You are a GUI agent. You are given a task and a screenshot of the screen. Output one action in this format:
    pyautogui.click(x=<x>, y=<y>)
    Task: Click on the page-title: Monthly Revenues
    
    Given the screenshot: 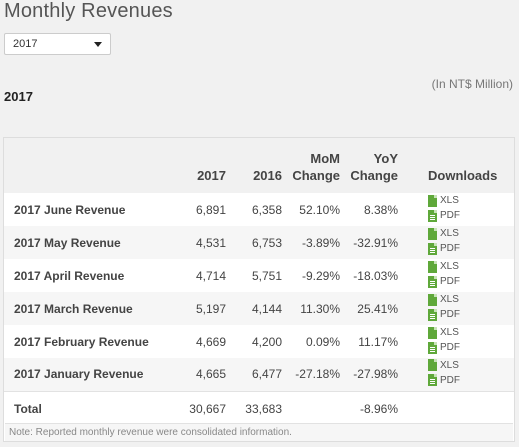 What is the action you would take?
    pyautogui.click(x=88, y=11)
    